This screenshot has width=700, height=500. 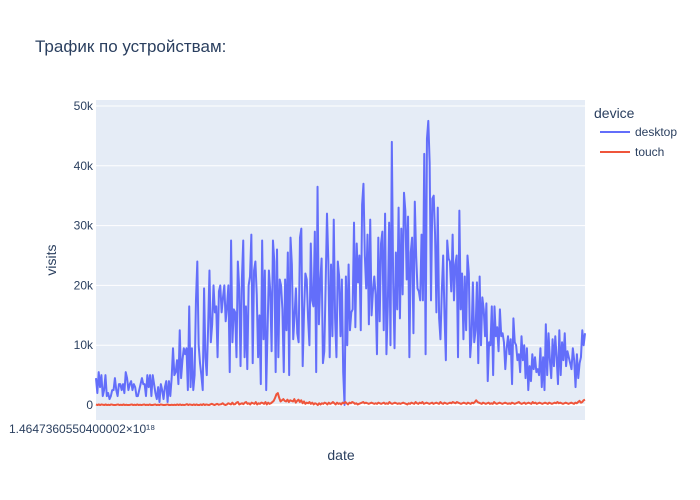 What do you see at coordinates (649, 152) in the screenshot?
I see `legend-label-touch: touch` at bounding box center [649, 152].